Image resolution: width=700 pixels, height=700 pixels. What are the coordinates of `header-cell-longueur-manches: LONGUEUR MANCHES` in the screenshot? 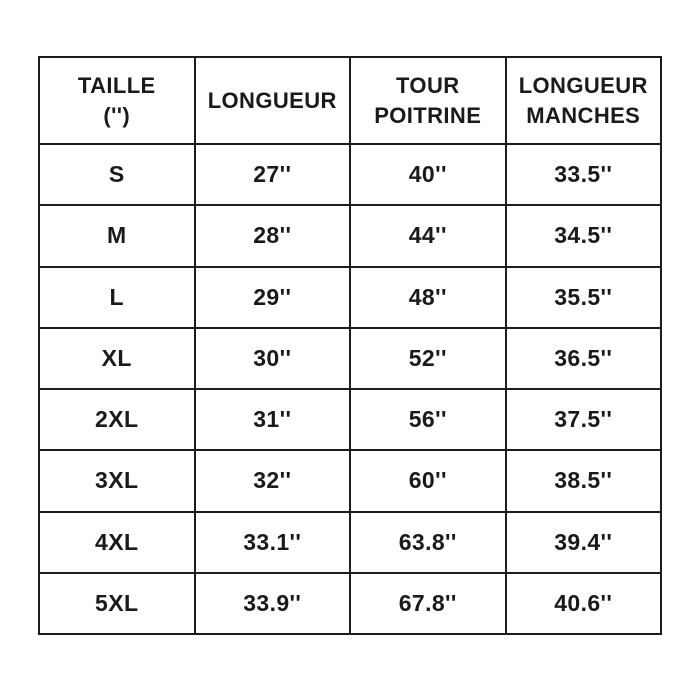 It's located at (583, 100).